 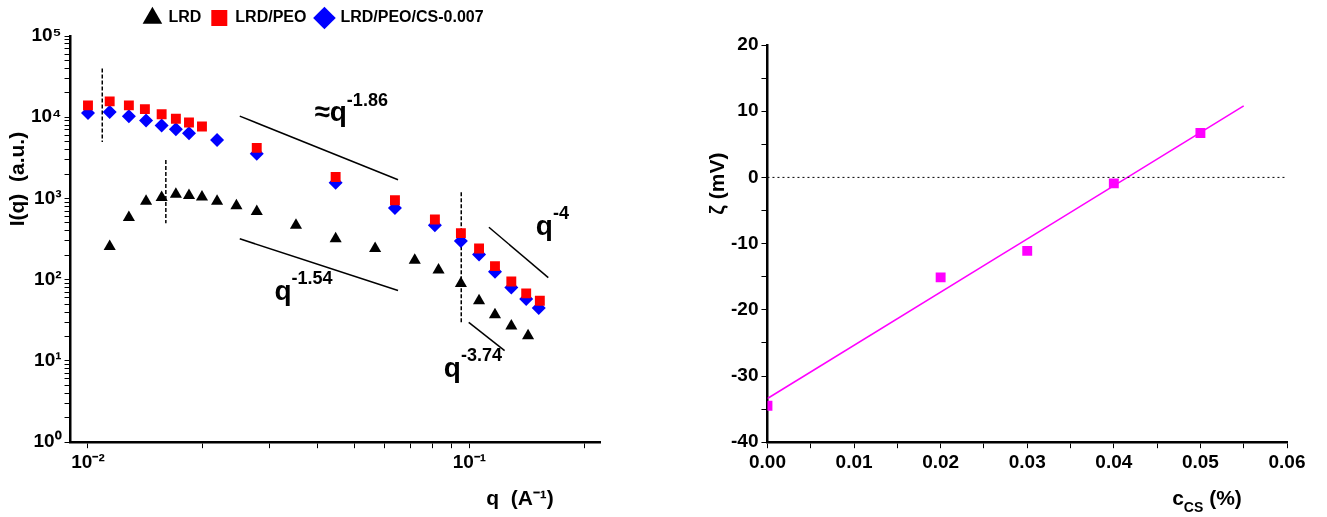 What do you see at coordinates (744, 441) in the screenshot?
I see `y-tick-label: -40` at bounding box center [744, 441].